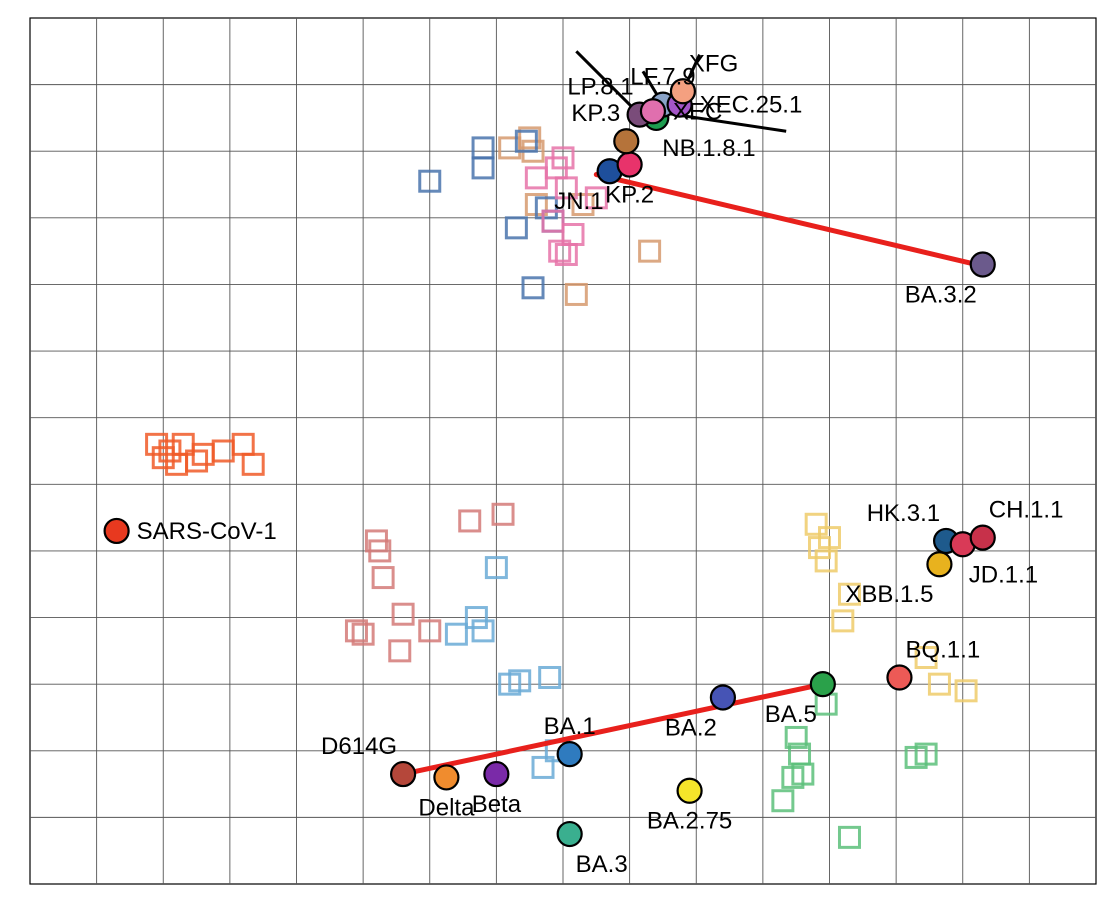  I want to click on antigen-label: XEC.25.1, so click(751, 105).